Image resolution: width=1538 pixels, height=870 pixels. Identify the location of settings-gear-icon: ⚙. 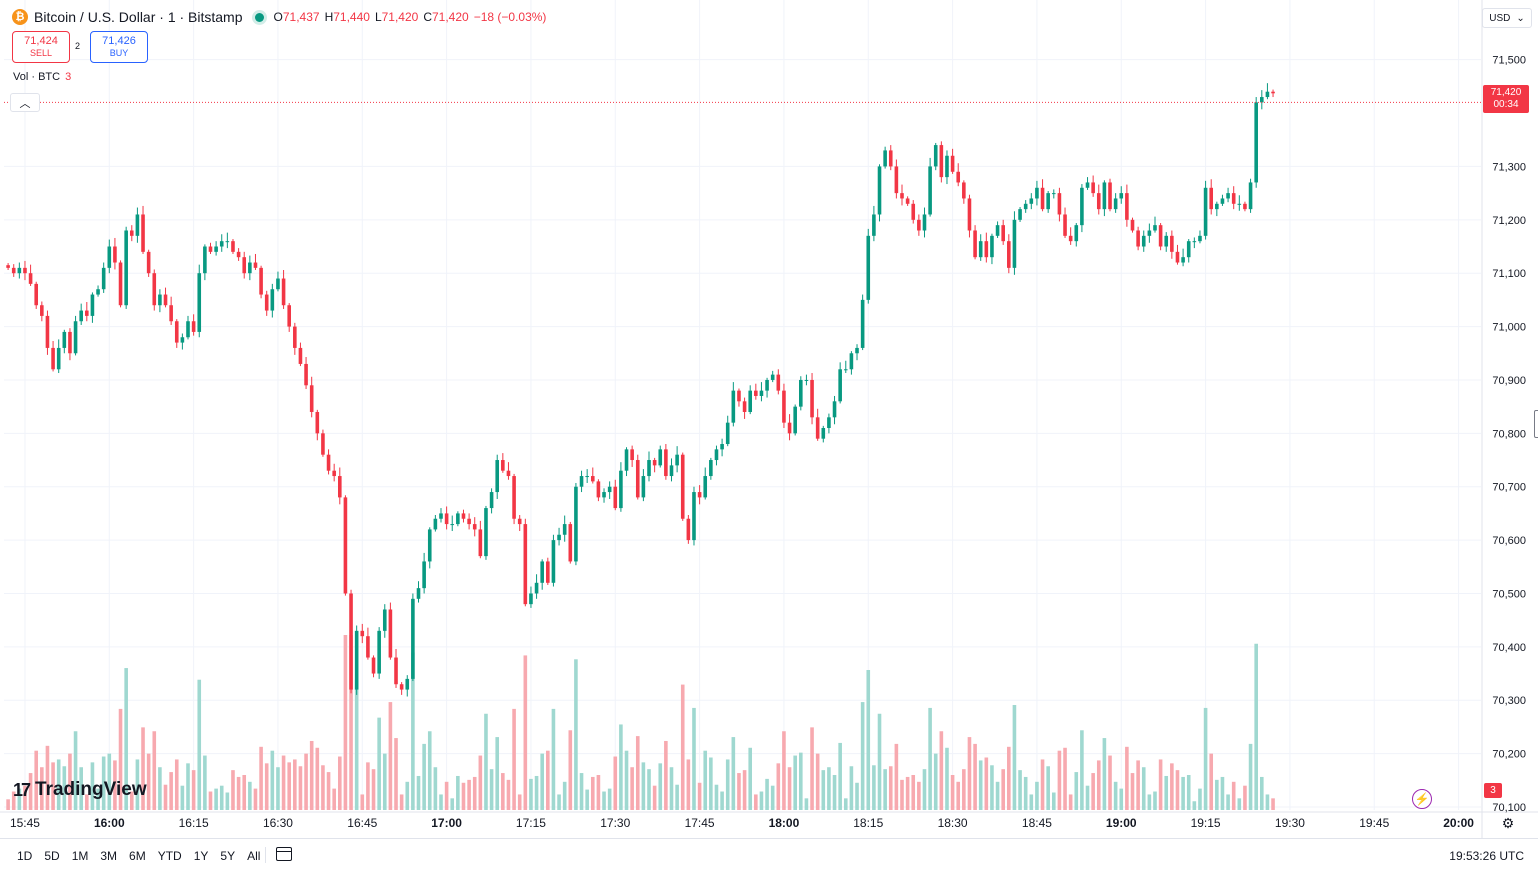
(1508, 823).